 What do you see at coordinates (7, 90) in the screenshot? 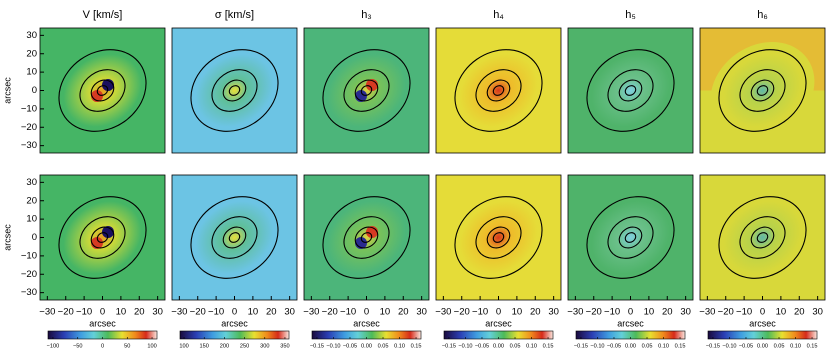
I see `y-axis-label: arcsec` at bounding box center [7, 90].